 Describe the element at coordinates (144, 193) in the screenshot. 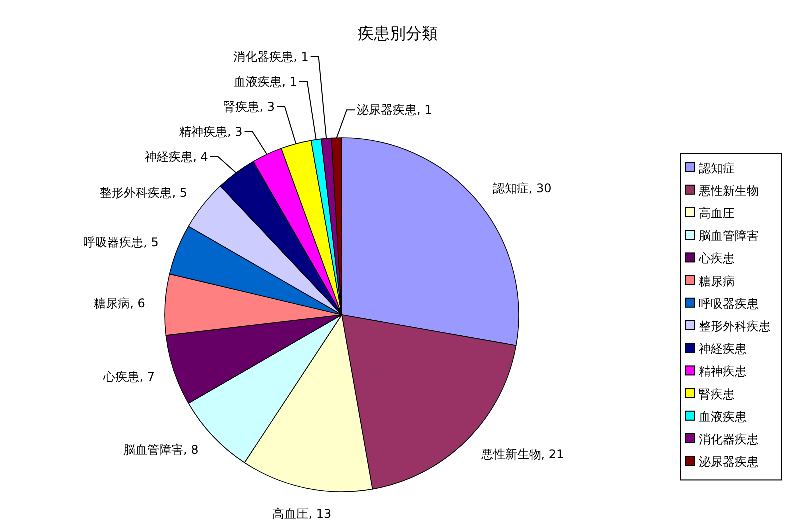

I see `data-label: 整形外科疾患, 5` at that location.